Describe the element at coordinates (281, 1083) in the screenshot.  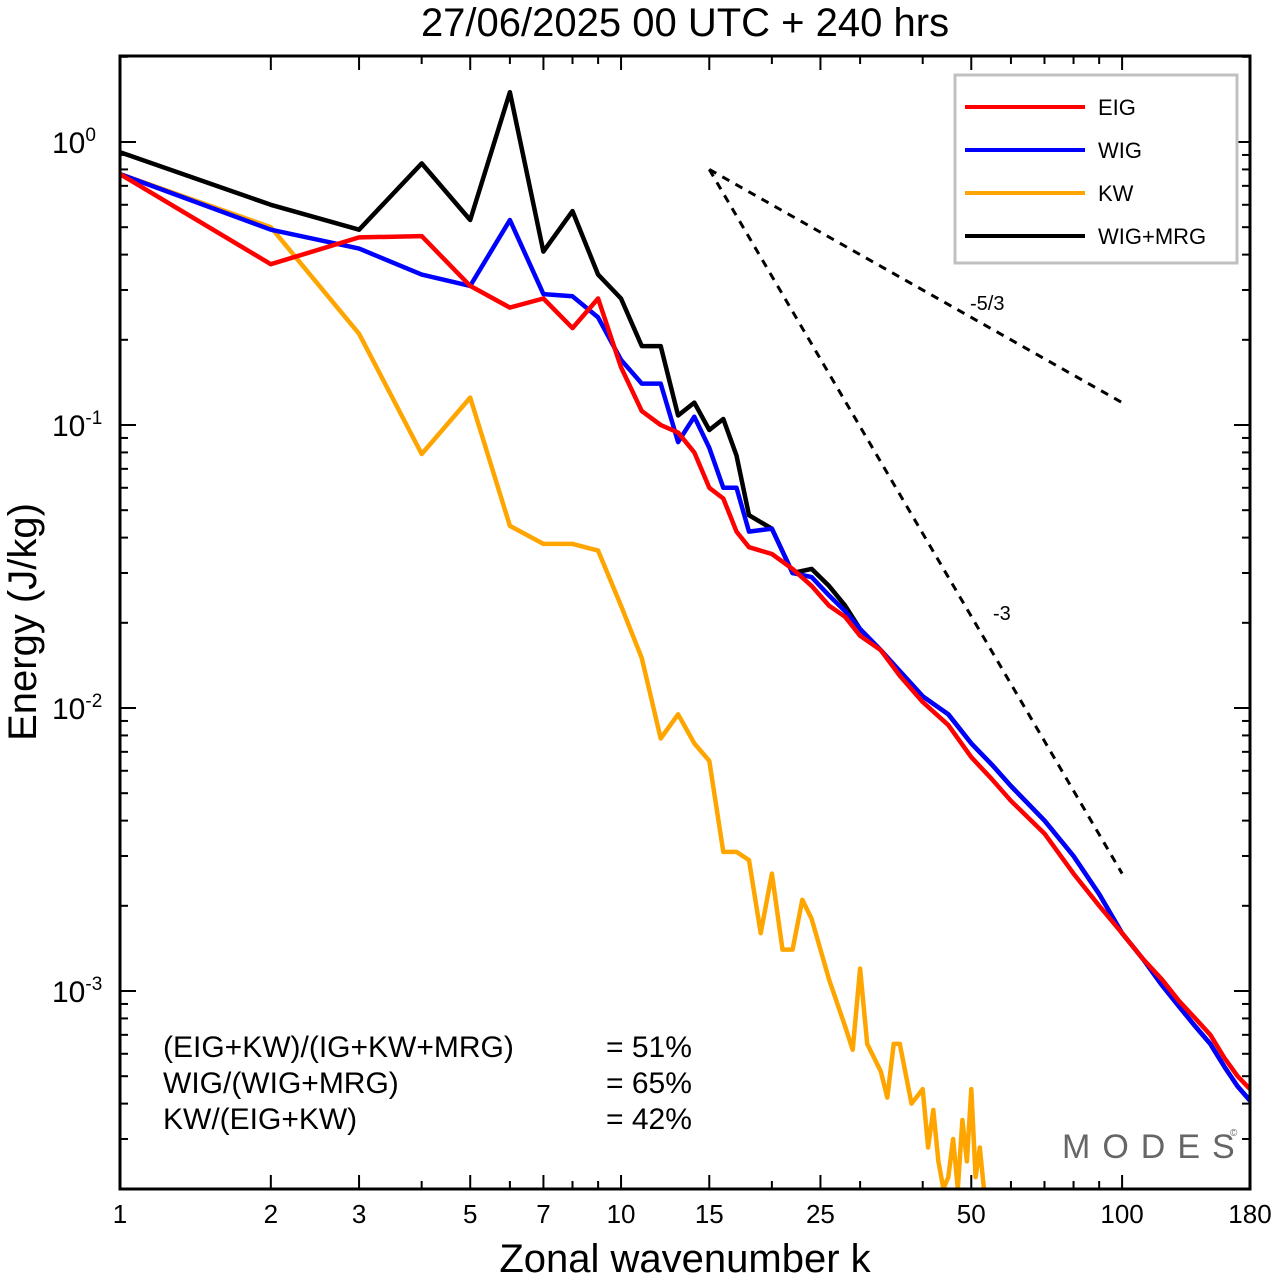
I see `ratio-annotation-label: WIG/(WIG+MRG)` at that location.